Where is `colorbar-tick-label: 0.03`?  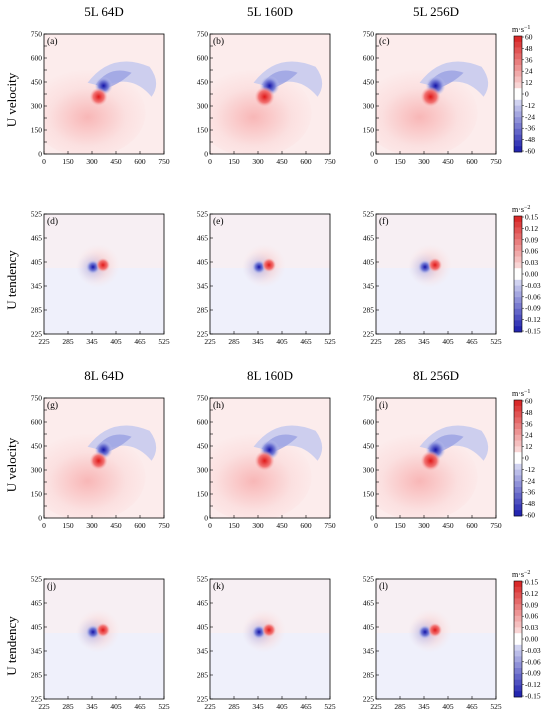 colorbar-tick-label: 0.03 is located at coordinates (531, 262).